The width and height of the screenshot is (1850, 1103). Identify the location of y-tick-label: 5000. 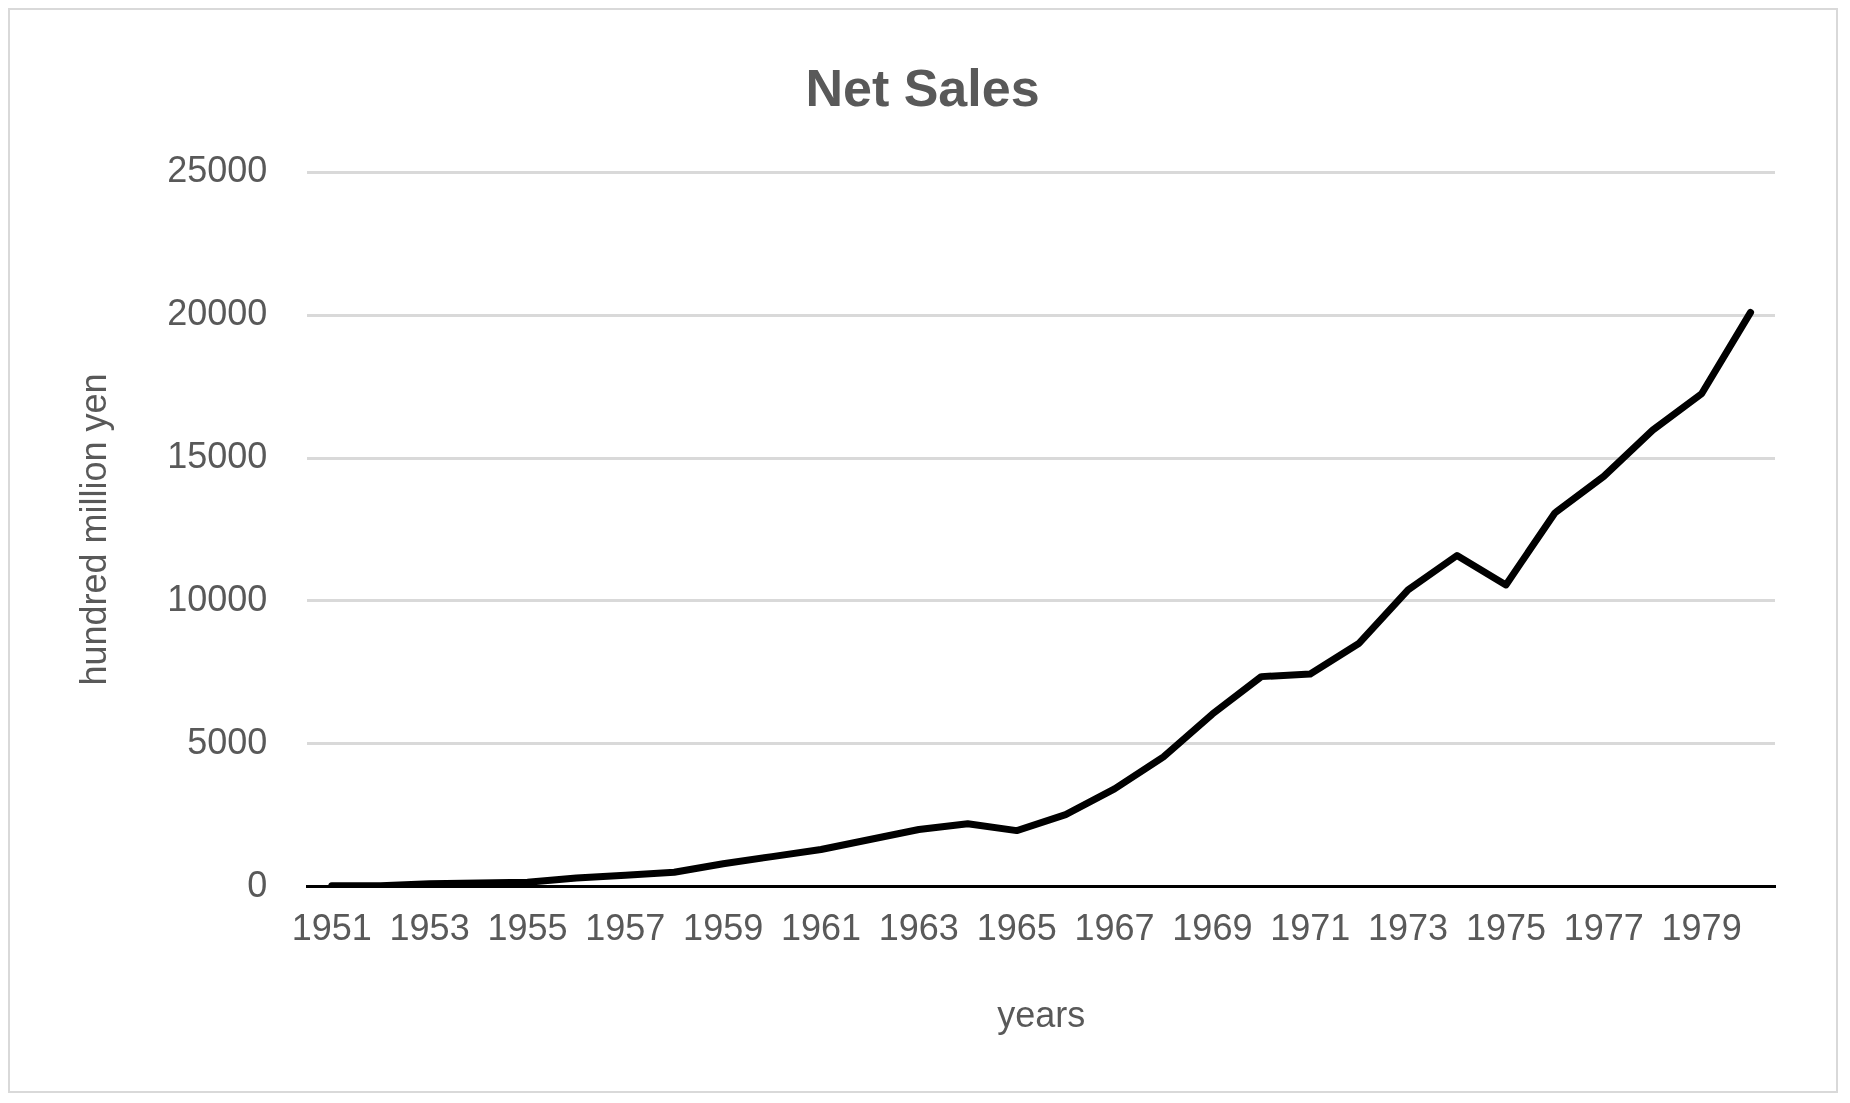
(227, 741).